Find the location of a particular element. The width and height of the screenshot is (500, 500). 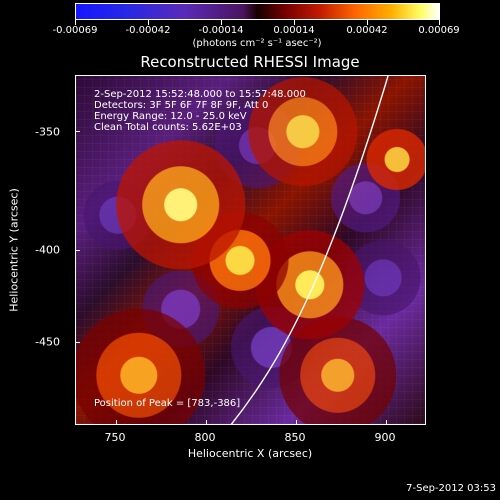

info-line-energy: Energy Range: 12.0 - 25.0 keV is located at coordinates (170, 116).